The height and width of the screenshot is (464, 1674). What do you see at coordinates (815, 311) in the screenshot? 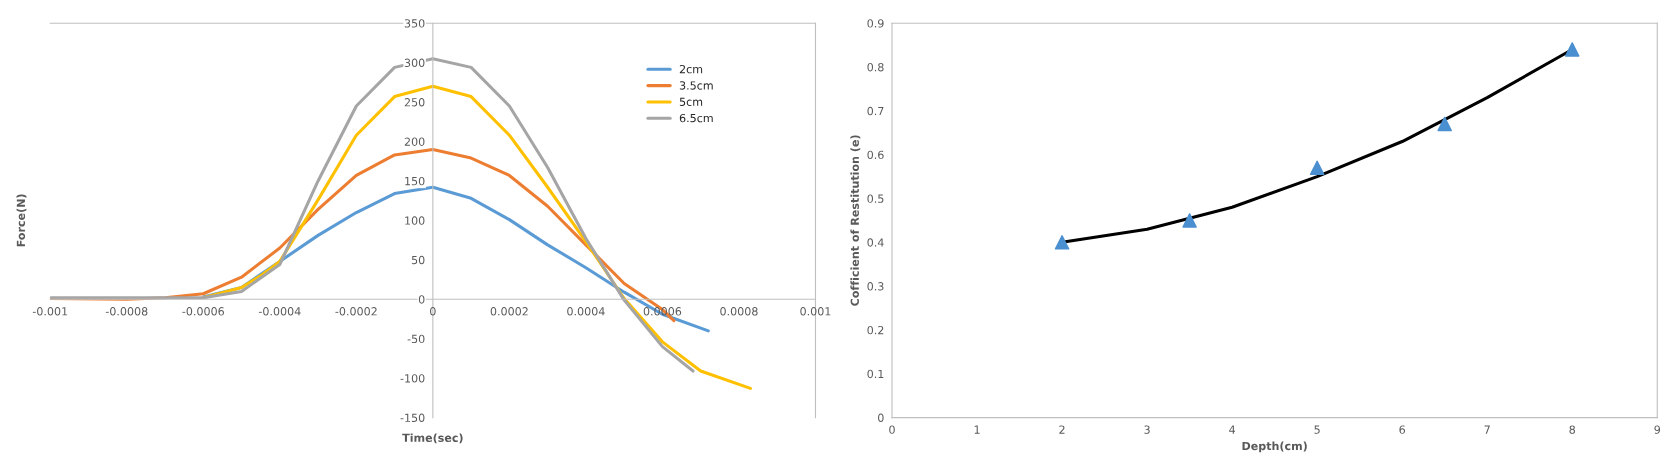
I see `x-tick-label: 0.001` at bounding box center [815, 311].